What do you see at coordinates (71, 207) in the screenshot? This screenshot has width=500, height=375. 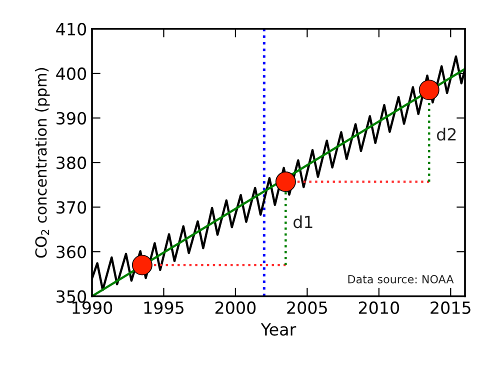 I see `y-tick-label: 370` at bounding box center [71, 207].